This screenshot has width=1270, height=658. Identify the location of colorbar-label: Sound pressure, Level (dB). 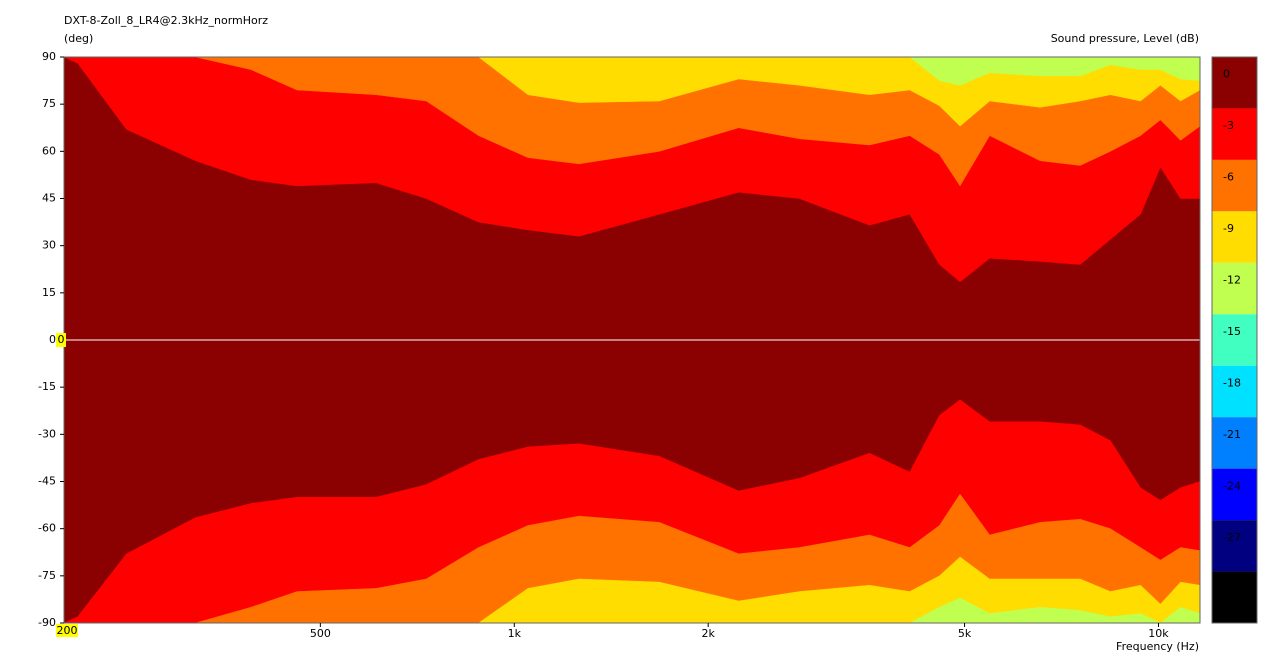
(1125, 38).